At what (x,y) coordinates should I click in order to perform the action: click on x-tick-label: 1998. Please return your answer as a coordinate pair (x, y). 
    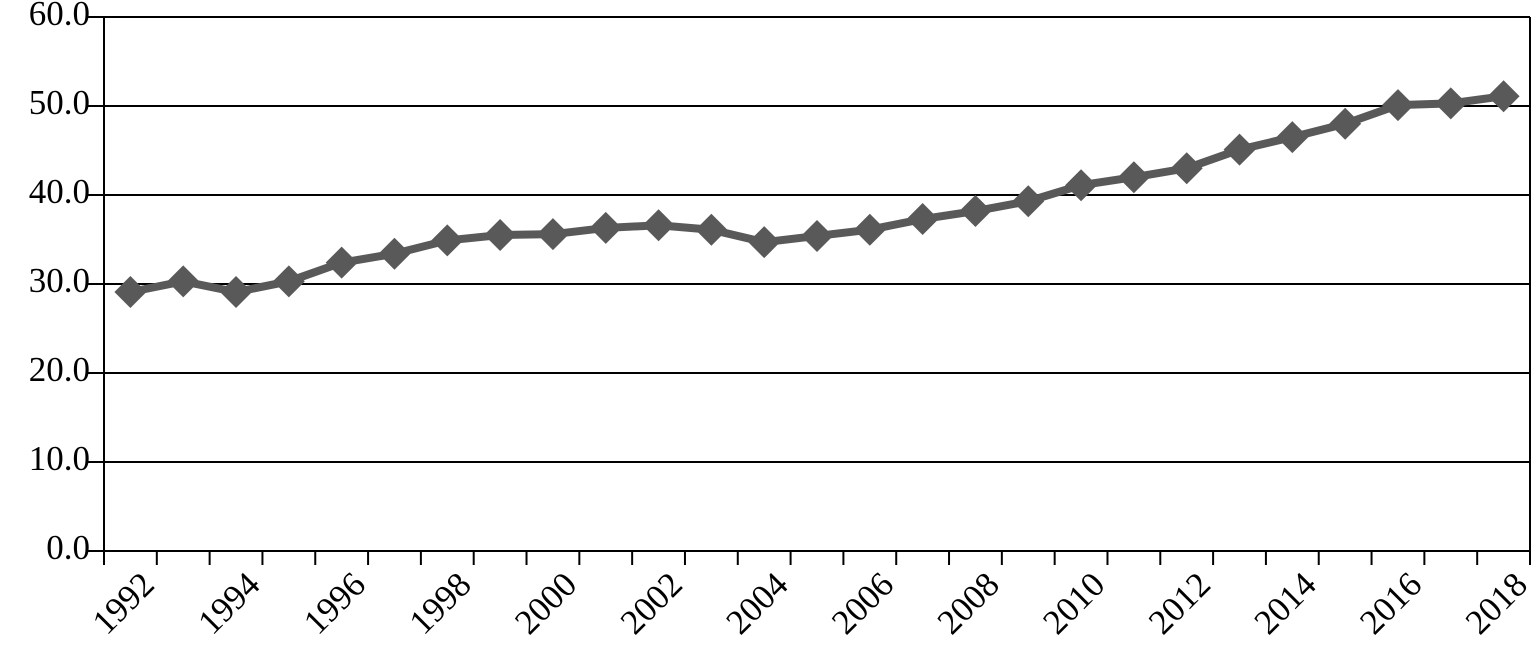
    Looking at the image, I should click on (440, 603).